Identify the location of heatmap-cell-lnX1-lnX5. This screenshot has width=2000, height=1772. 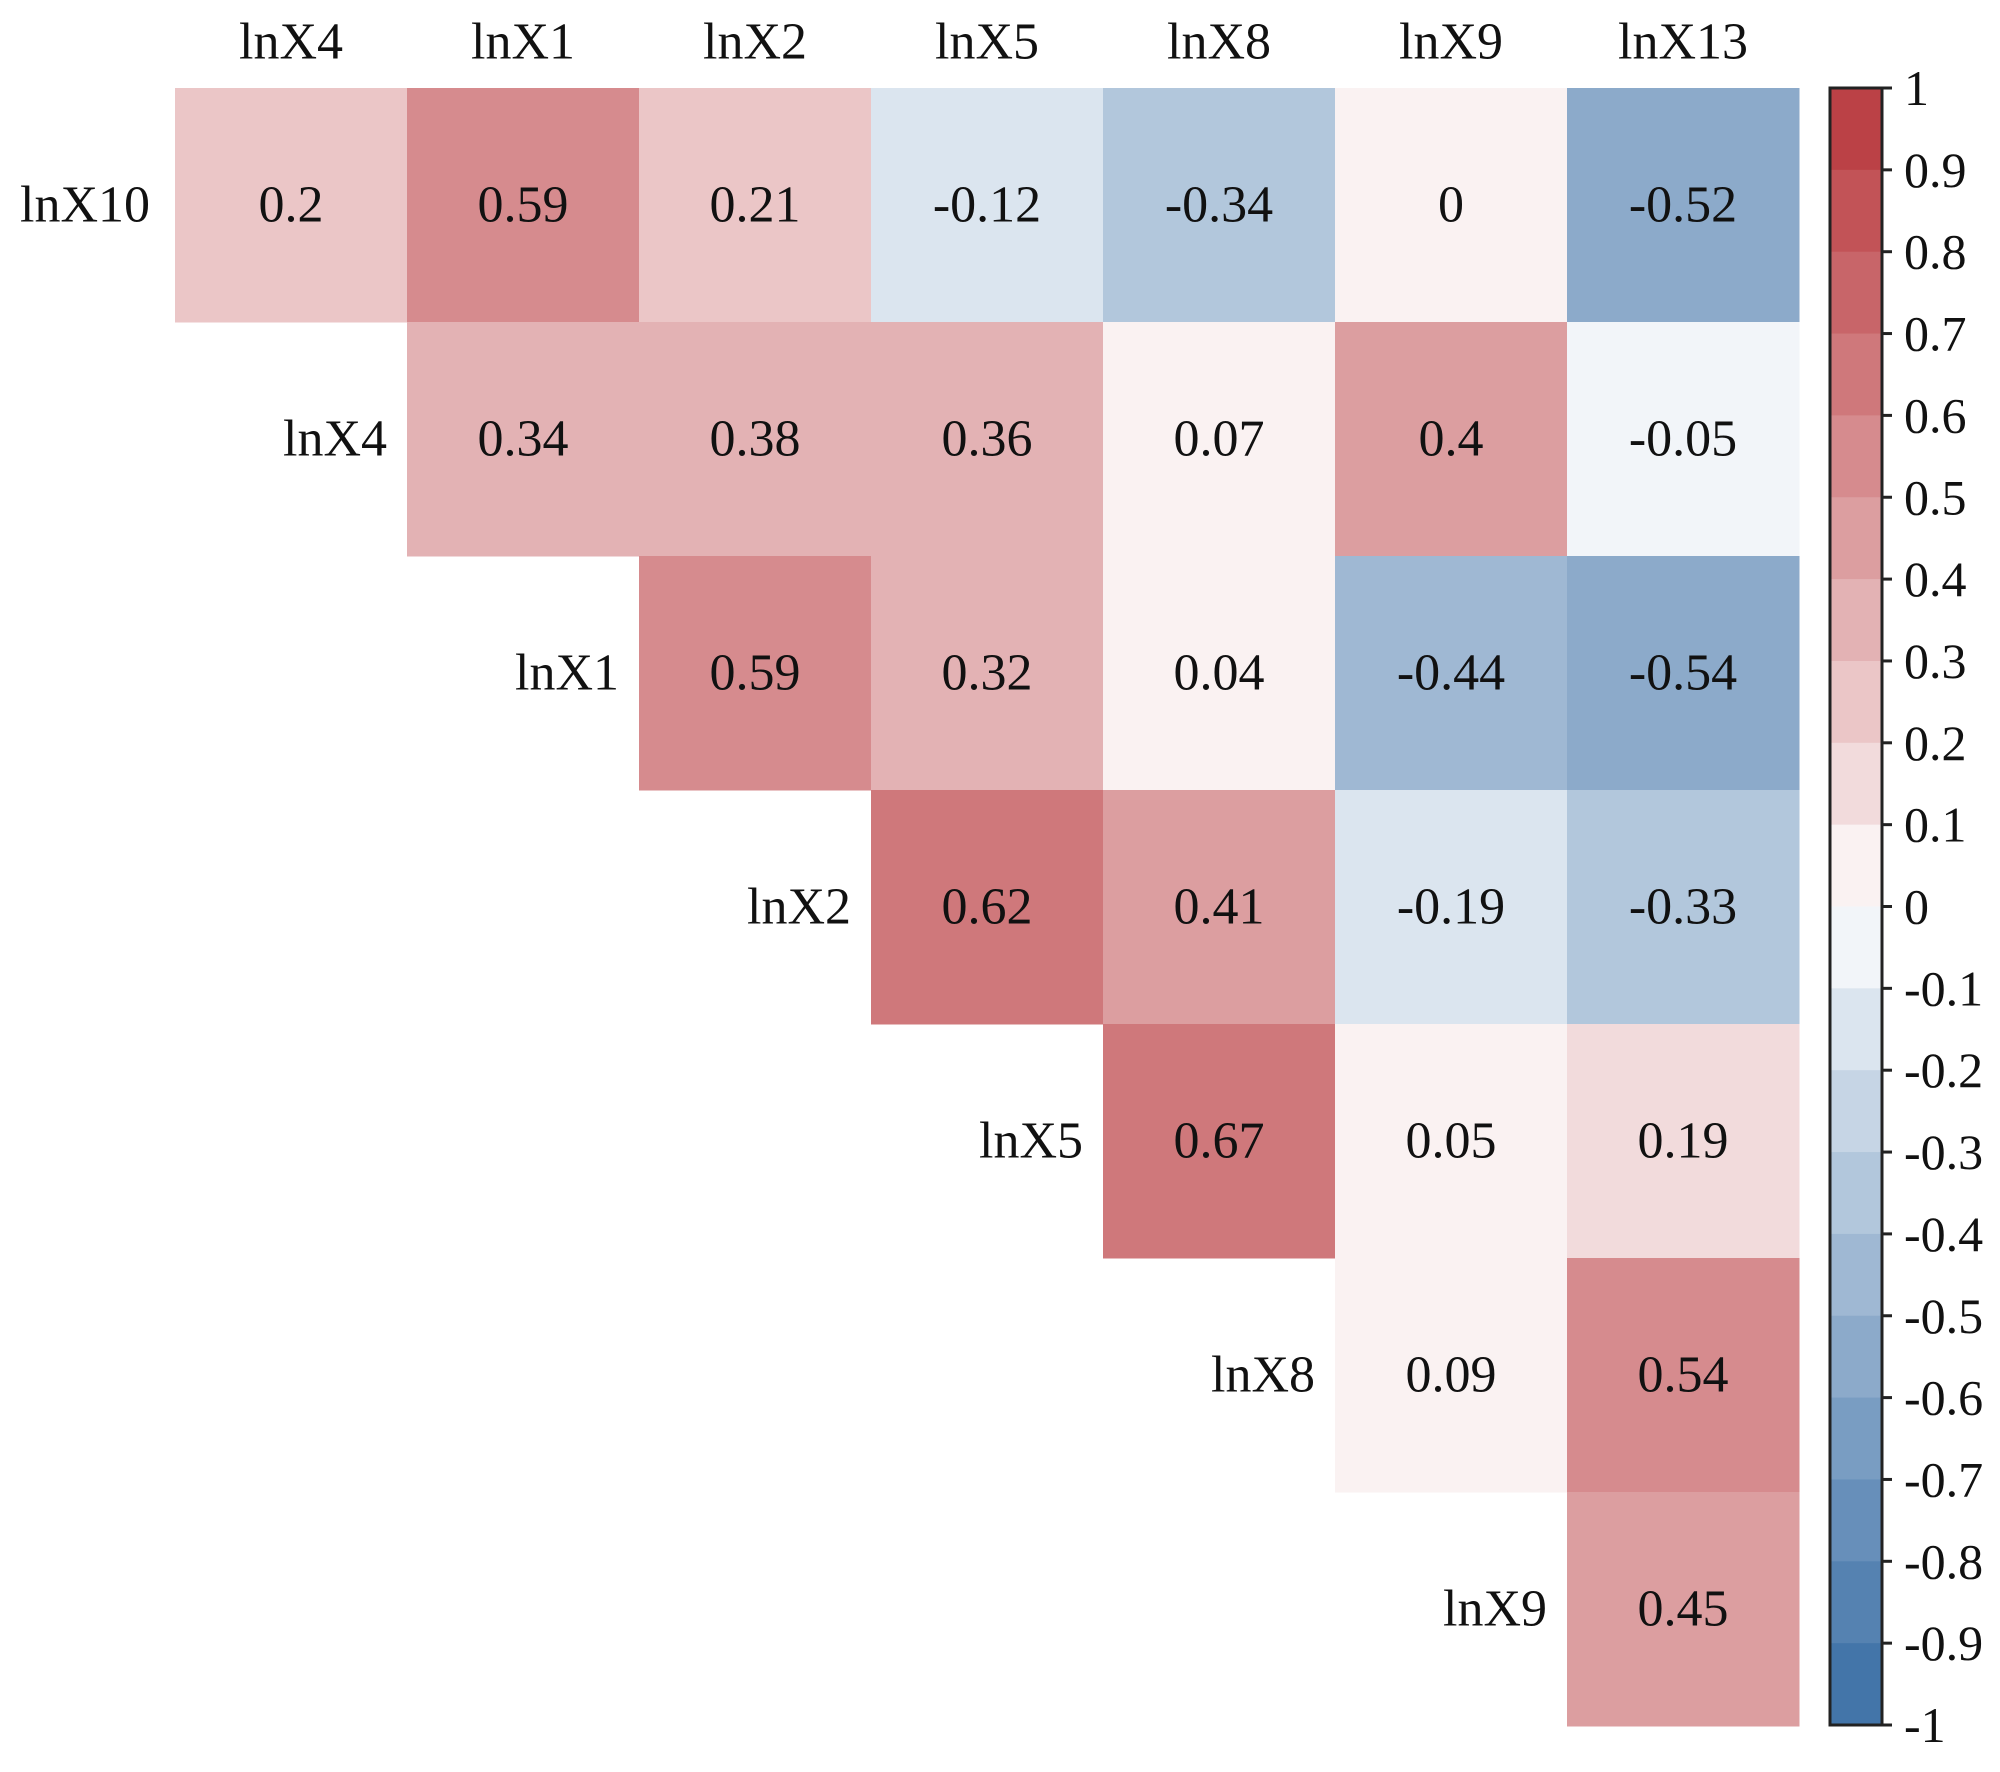
(987, 673).